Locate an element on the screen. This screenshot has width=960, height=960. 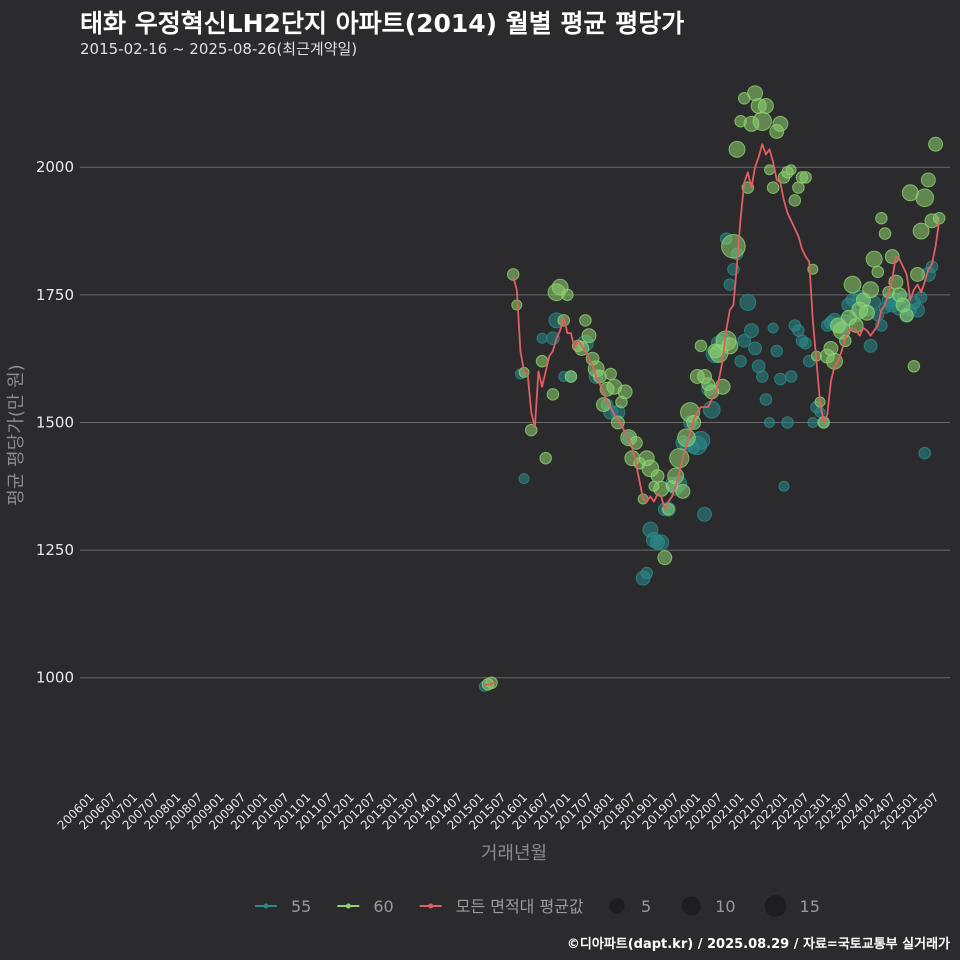
legend-label: 모든 면적대 평균값 is located at coordinates (520, 906).